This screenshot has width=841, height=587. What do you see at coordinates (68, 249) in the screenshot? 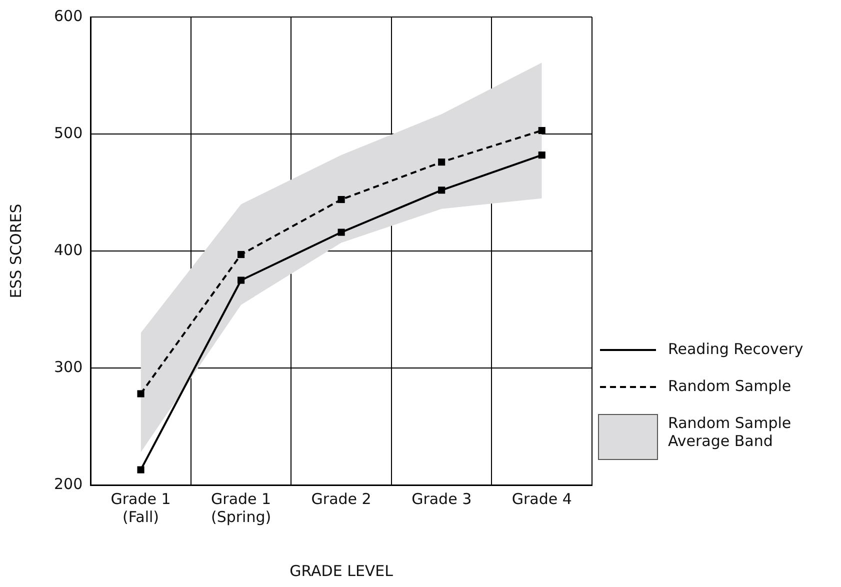
I see `y-tick-label: 400` at bounding box center [68, 249].